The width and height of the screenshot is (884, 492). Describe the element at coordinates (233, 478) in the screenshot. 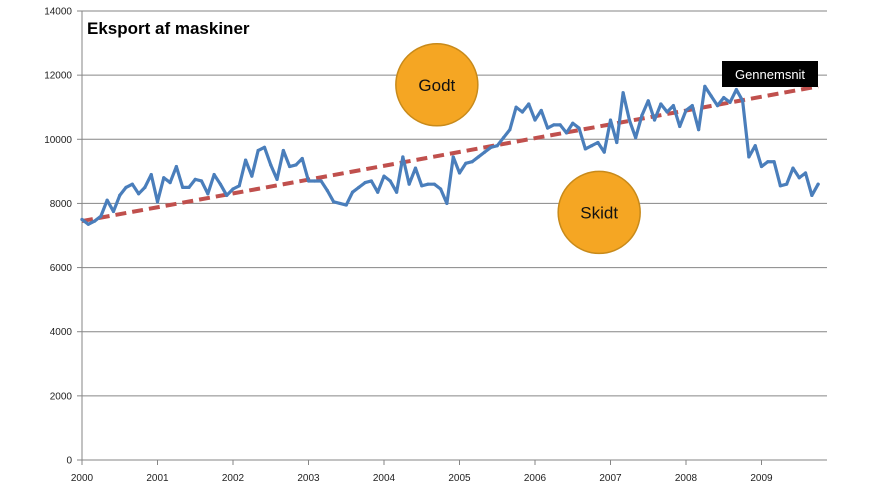

I see `x-tick-label: 2002` at that location.